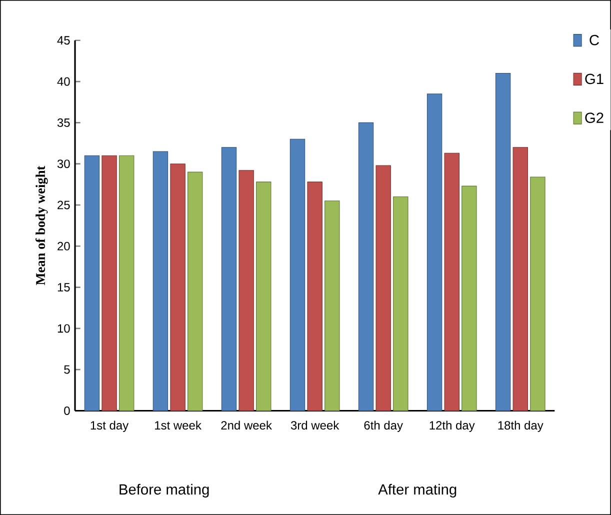 Image resolution: width=611 pixels, height=515 pixels. What do you see at coordinates (594, 40) in the screenshot?
I see `legend-label: C` at bounding box center [594, 40].